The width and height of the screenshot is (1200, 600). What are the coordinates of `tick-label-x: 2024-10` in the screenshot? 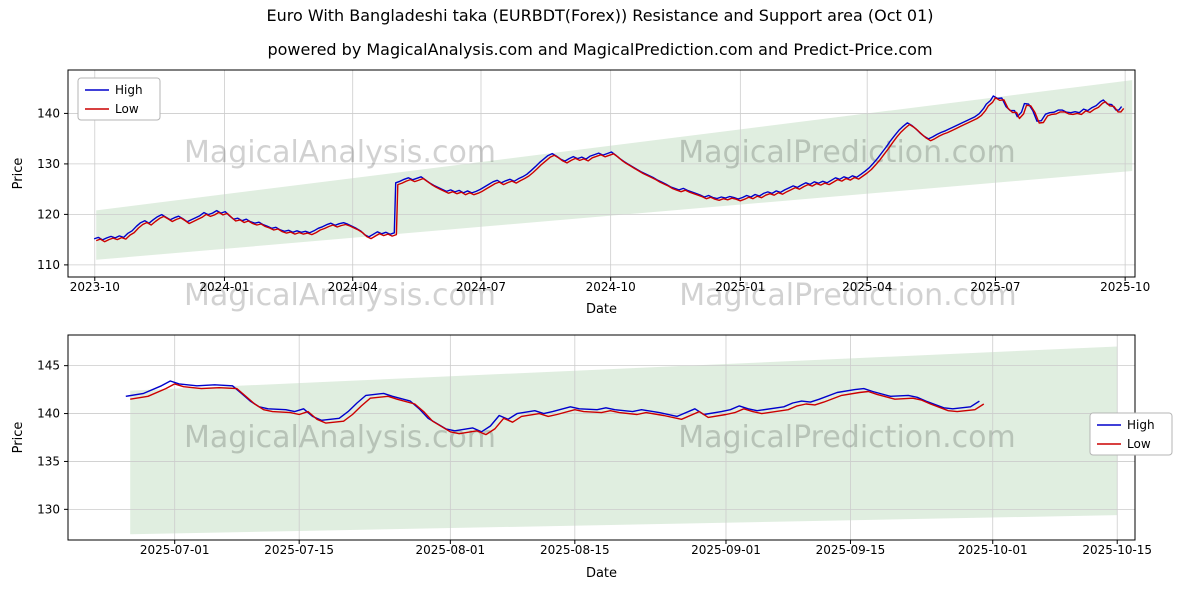 It's located at (611, 287).